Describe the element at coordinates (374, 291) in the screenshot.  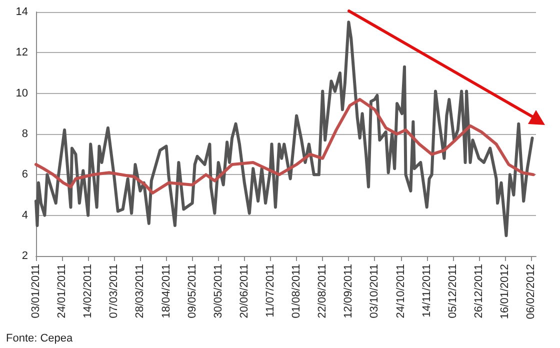
I see `x-tick-label: 03/10/2011` at that location.